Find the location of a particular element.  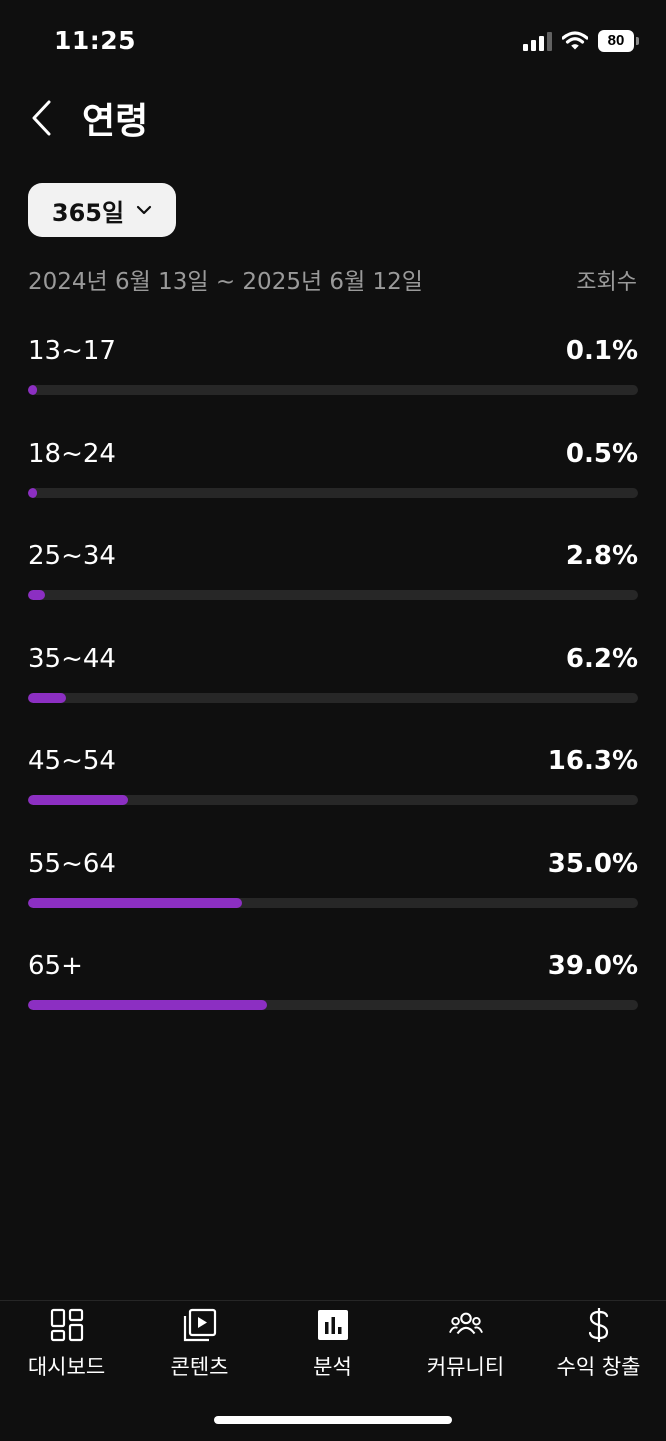

age-percent: 2.8% is located at coordinates (601, 556).